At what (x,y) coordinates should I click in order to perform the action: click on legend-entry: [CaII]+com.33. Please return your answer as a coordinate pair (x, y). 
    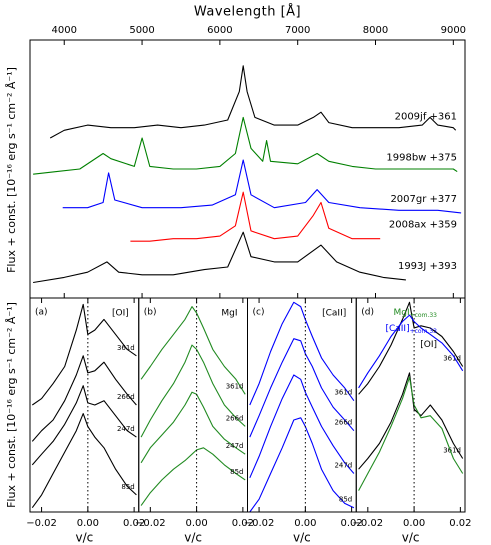
    Looking at the image, I should click on (411, 329).